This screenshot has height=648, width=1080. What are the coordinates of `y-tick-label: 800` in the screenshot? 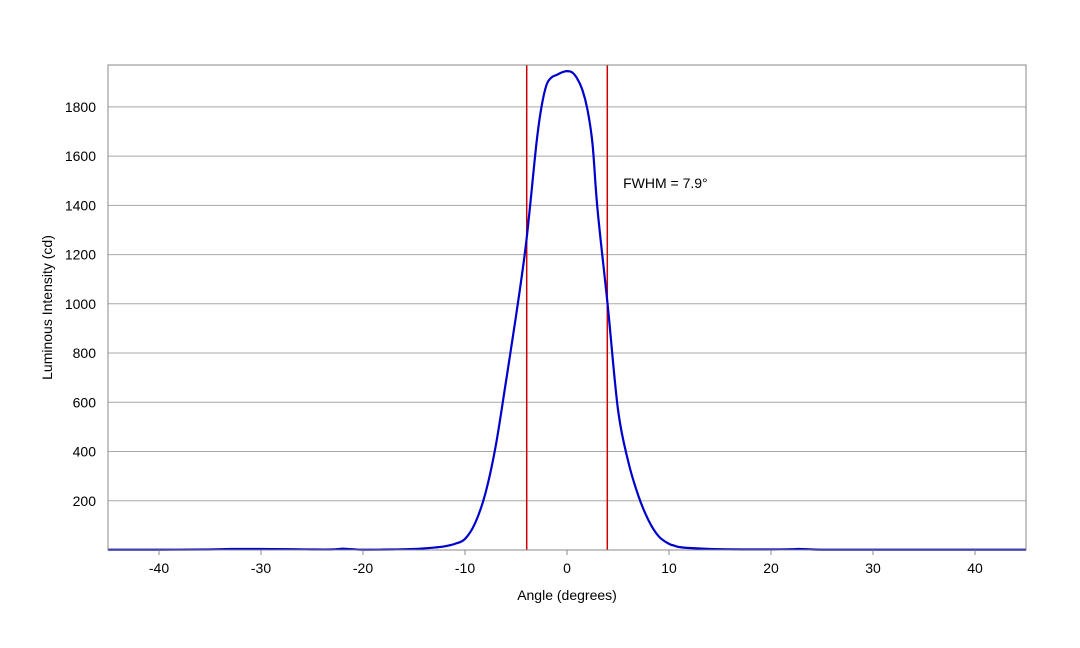 It's located at (85, 353).